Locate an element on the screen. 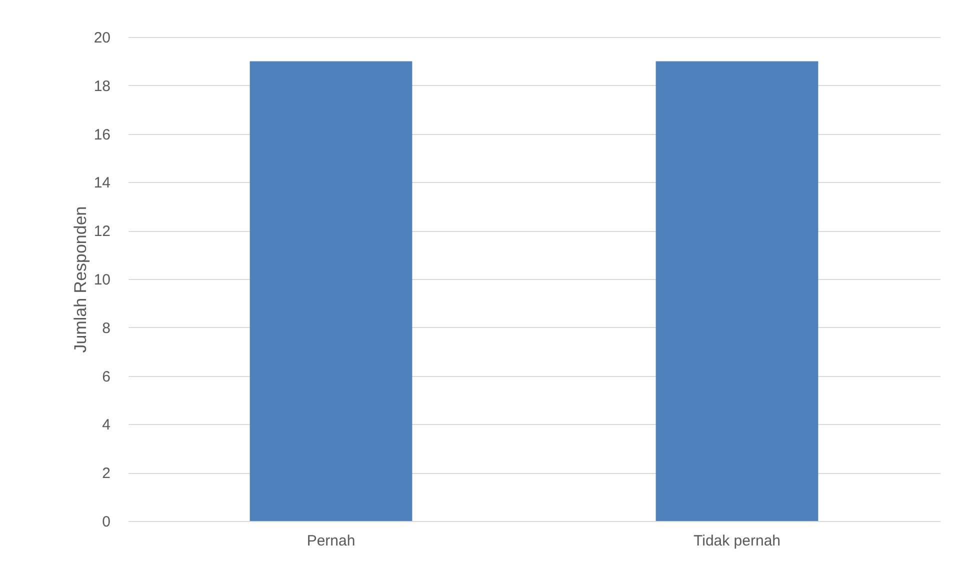 This screenshot has height=580, width=960. y-tick-label: 8 is located at coordinates (106, 328).